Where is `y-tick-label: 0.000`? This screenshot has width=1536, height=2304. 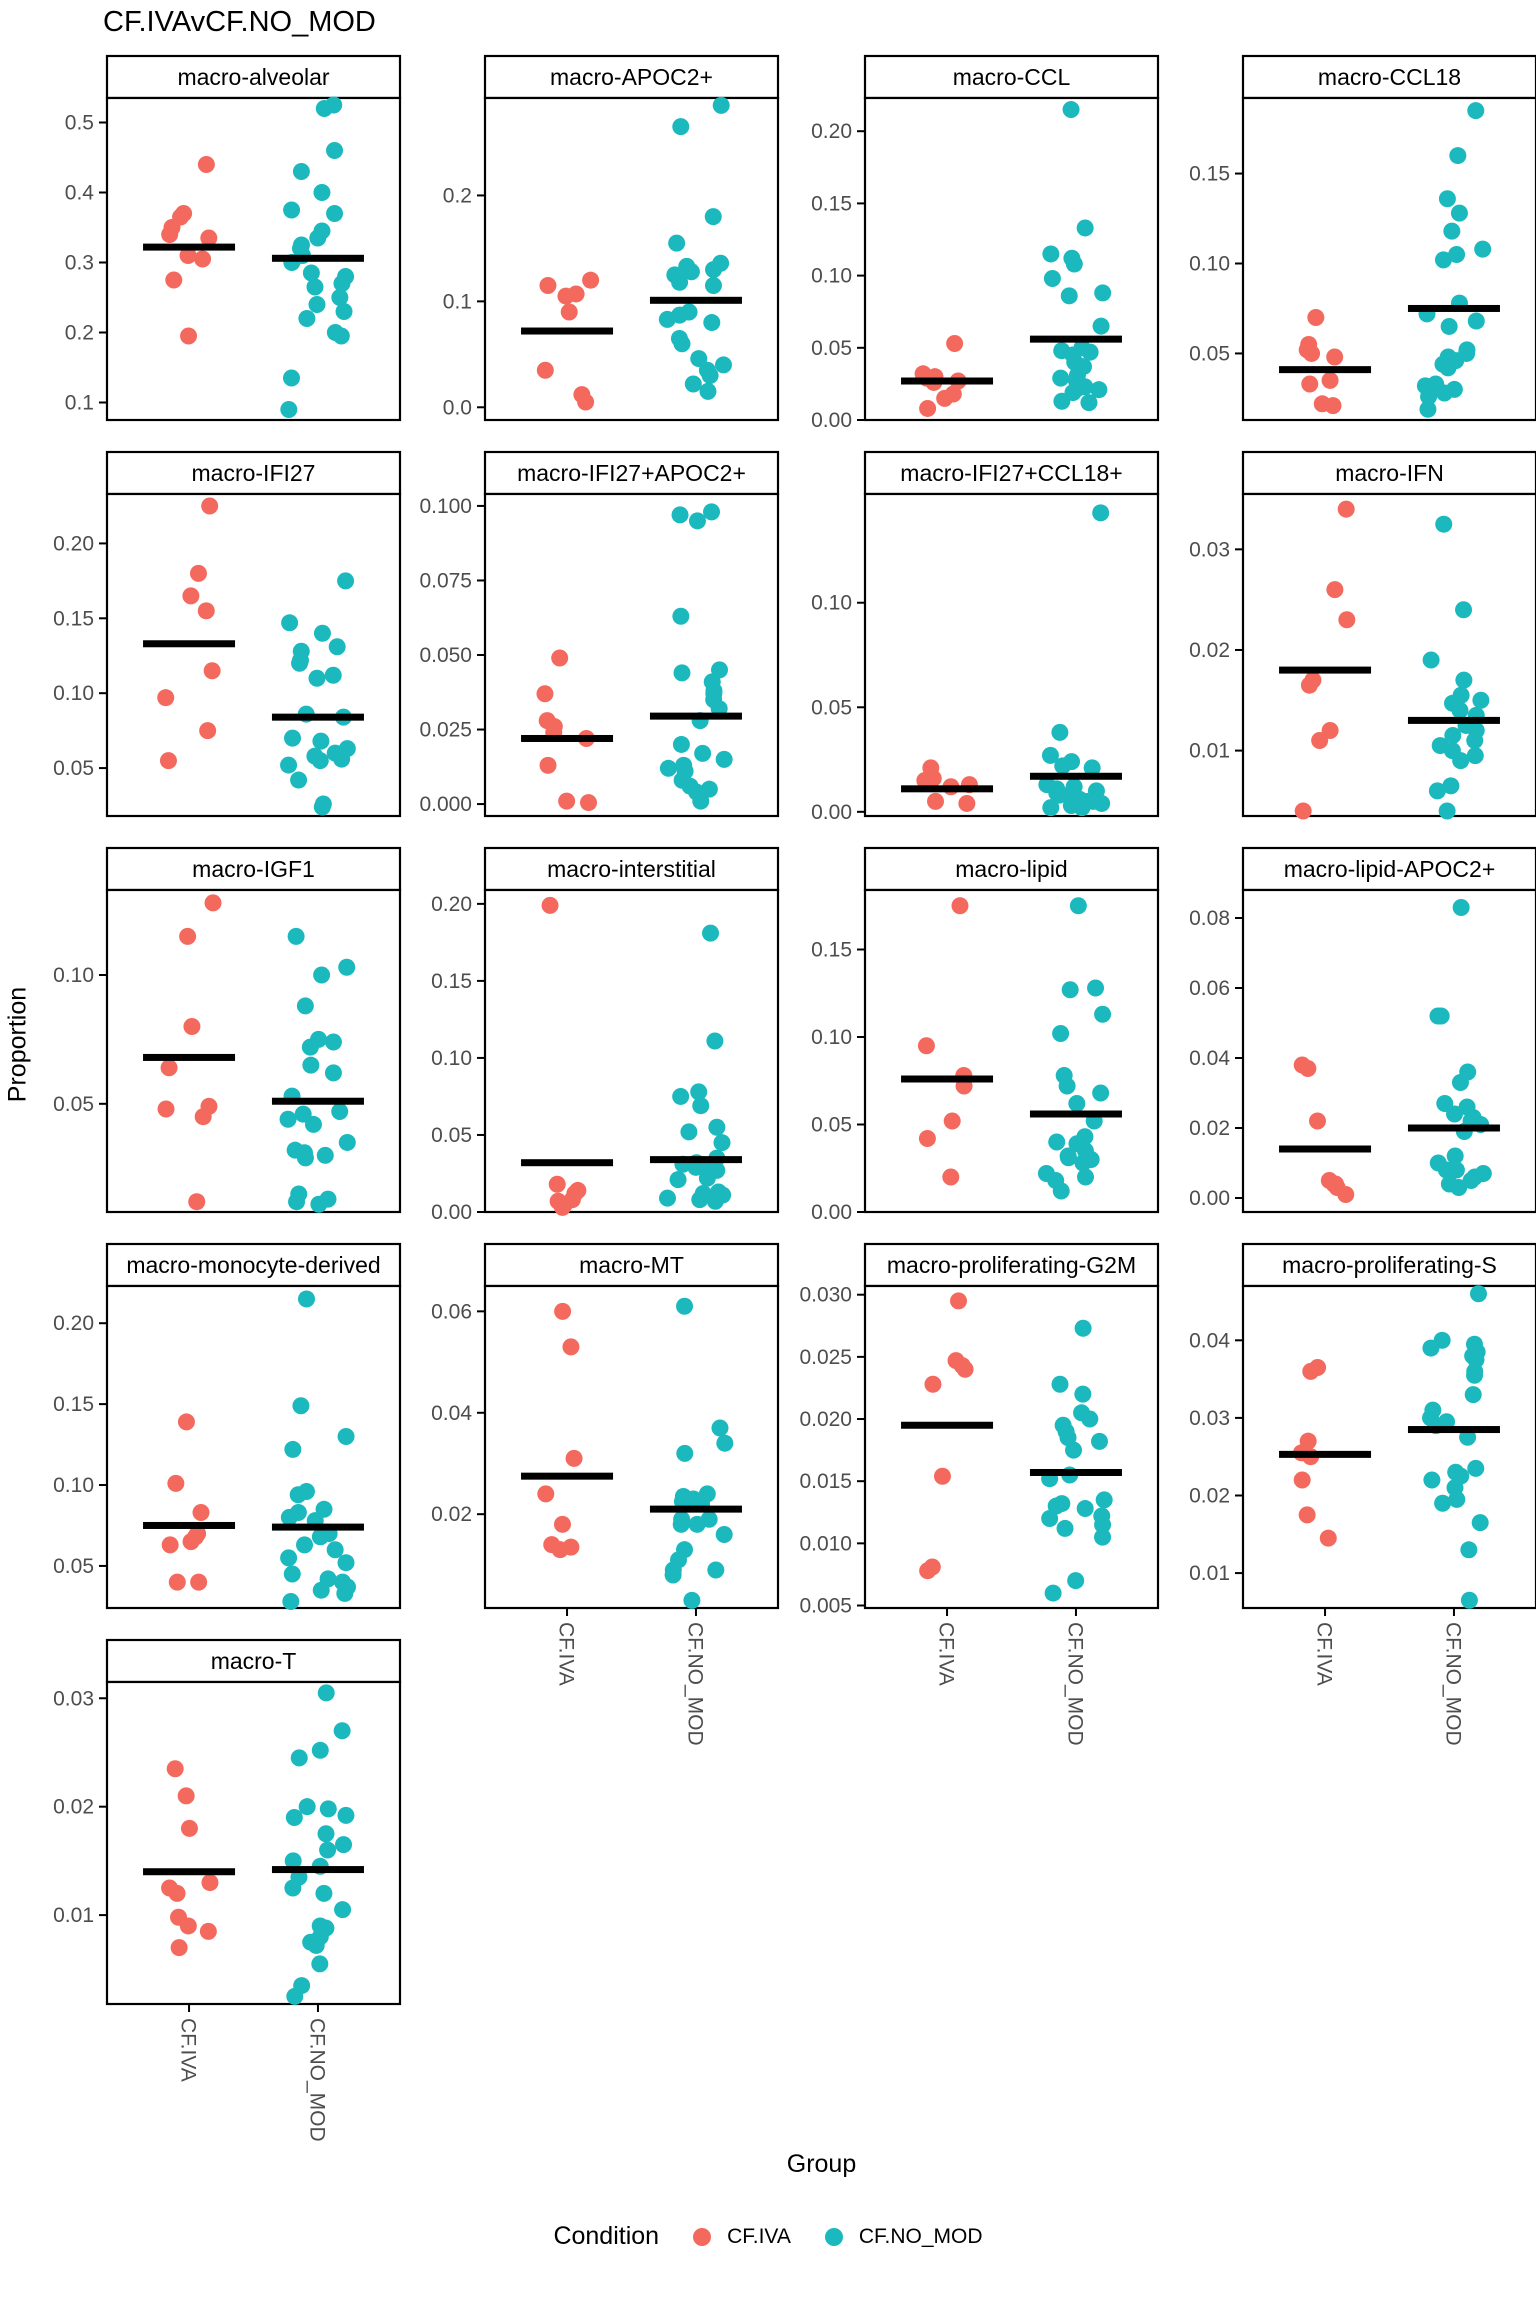 y-tick-label: 0.000 is located at coordinates (445, 804).